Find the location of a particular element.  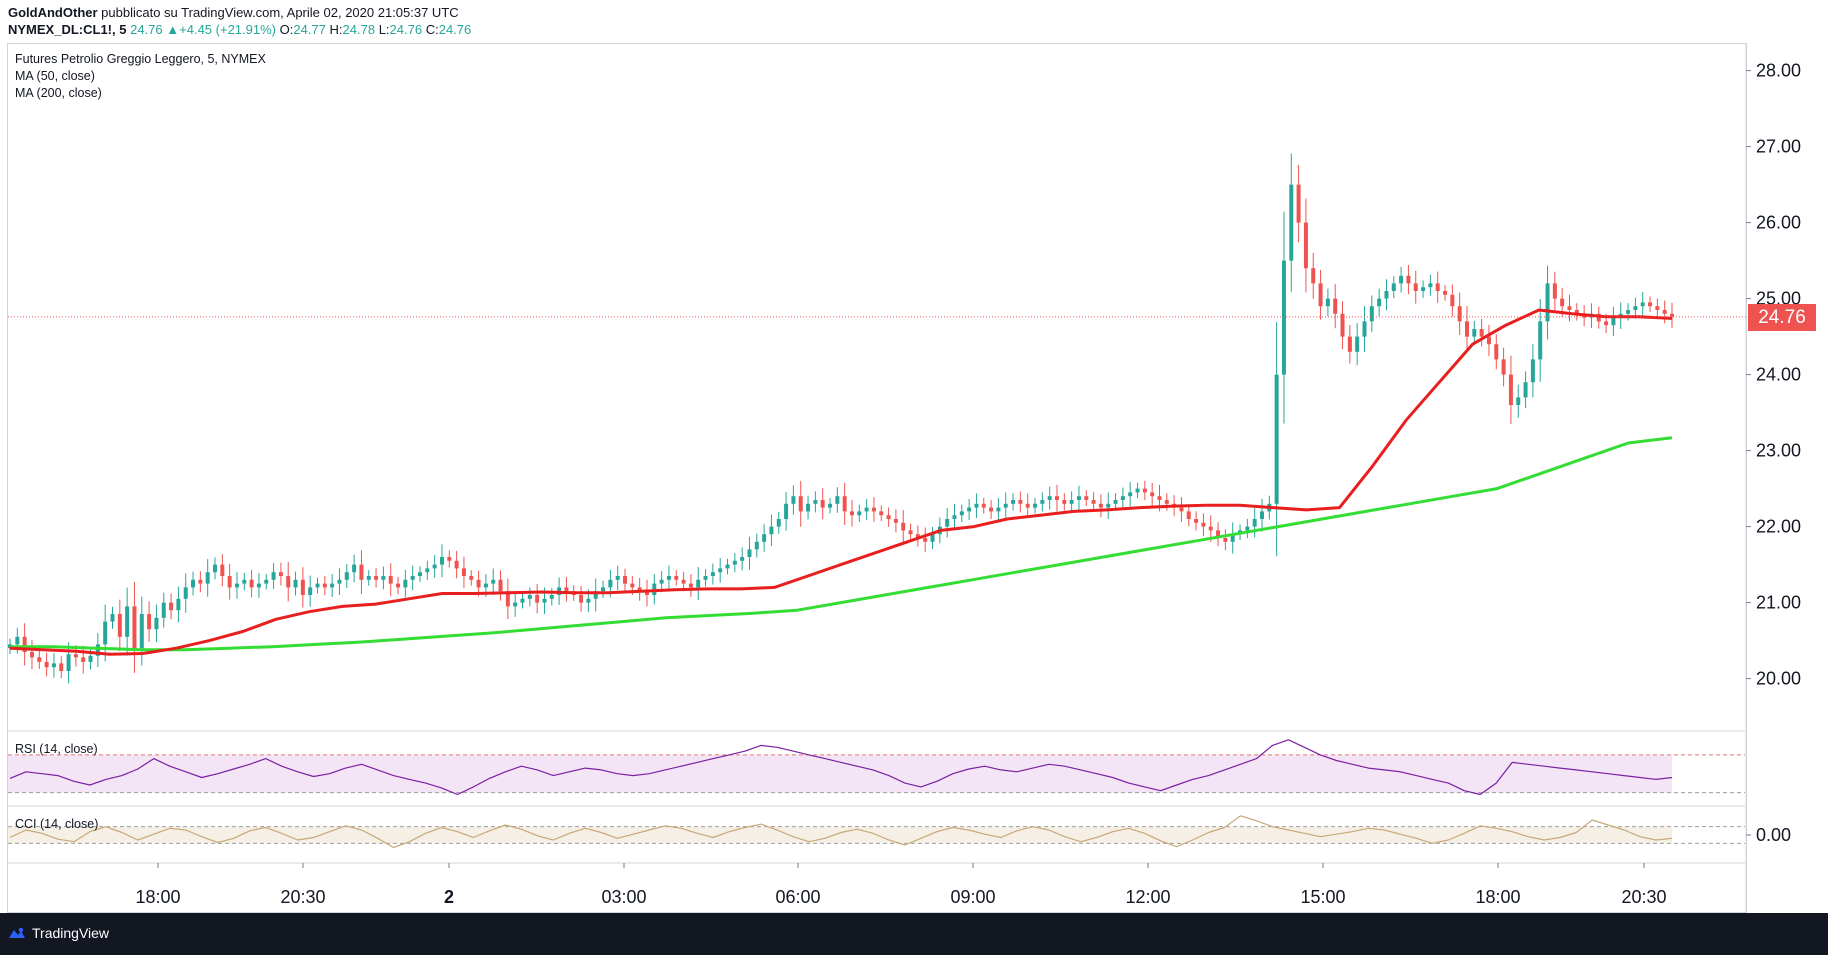

price-tick-label: 21.00 is located at coordinates (1778, 603).